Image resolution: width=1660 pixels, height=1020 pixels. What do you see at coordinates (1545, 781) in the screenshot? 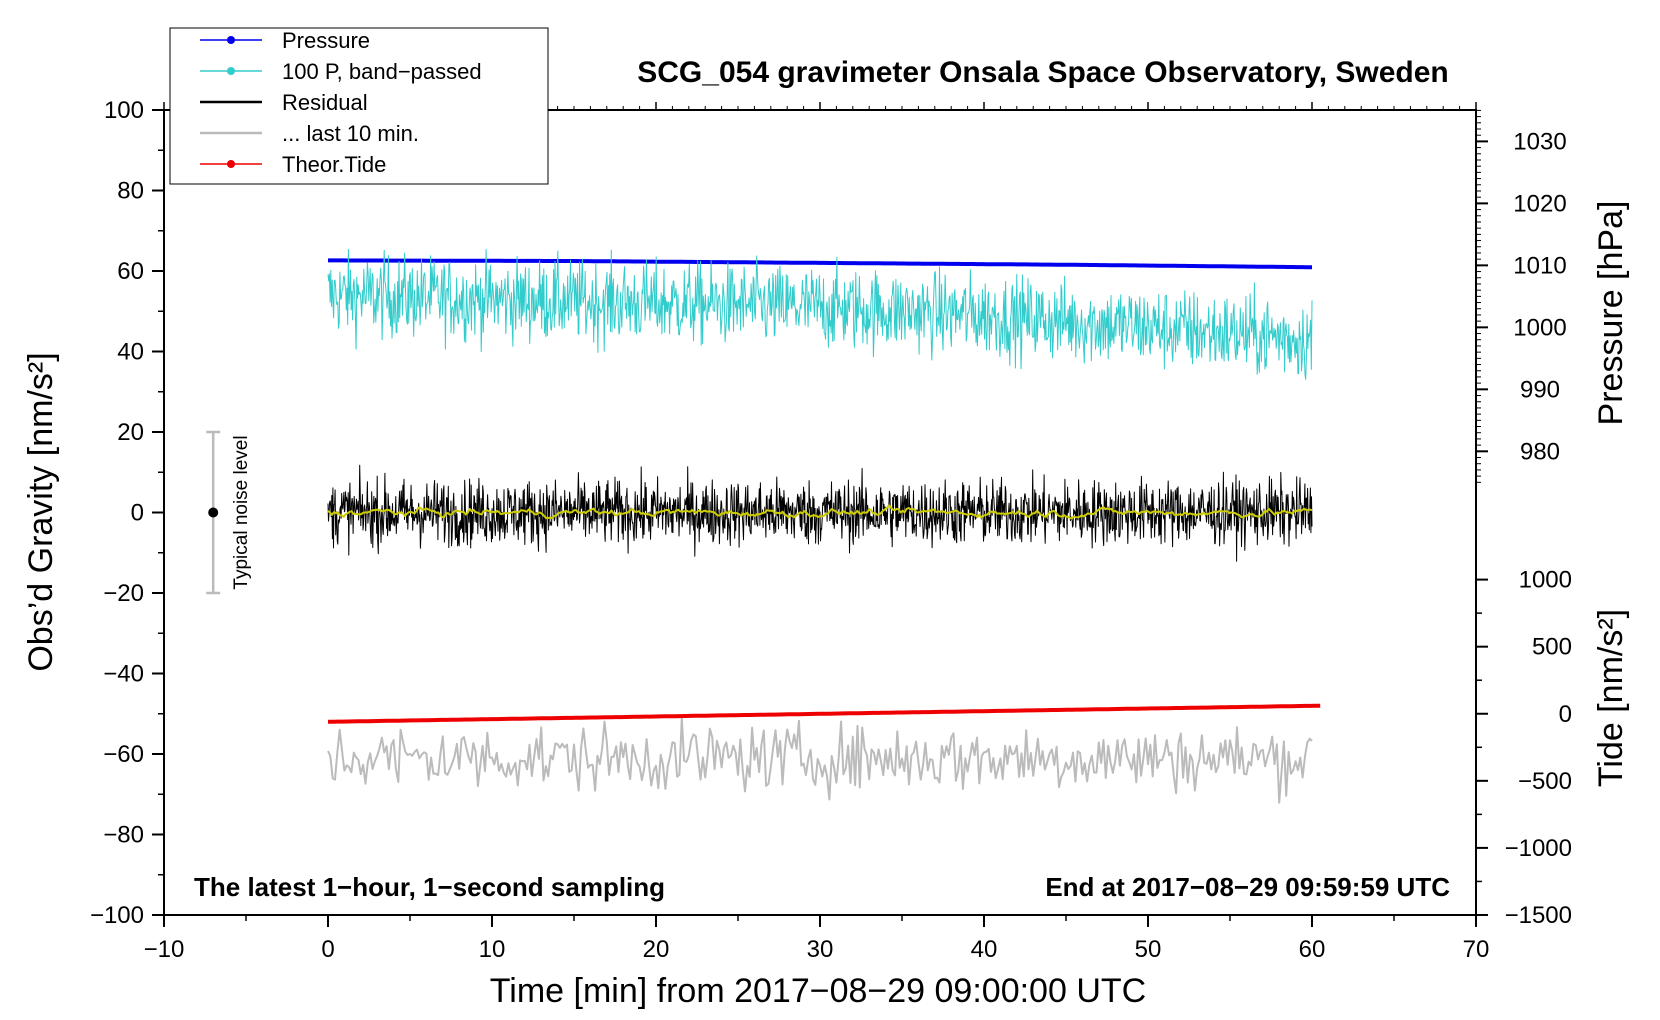
I see `tide-tick-label: −500` at bounding box center [1545, 781].